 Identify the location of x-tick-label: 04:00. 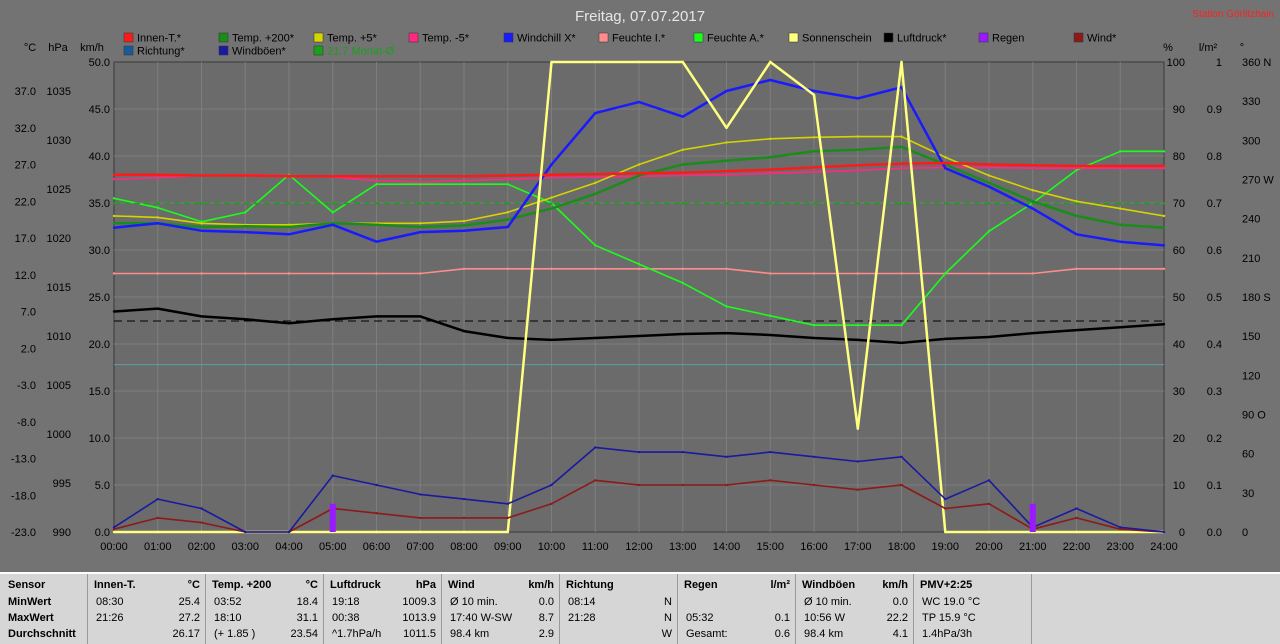
(289, 547).